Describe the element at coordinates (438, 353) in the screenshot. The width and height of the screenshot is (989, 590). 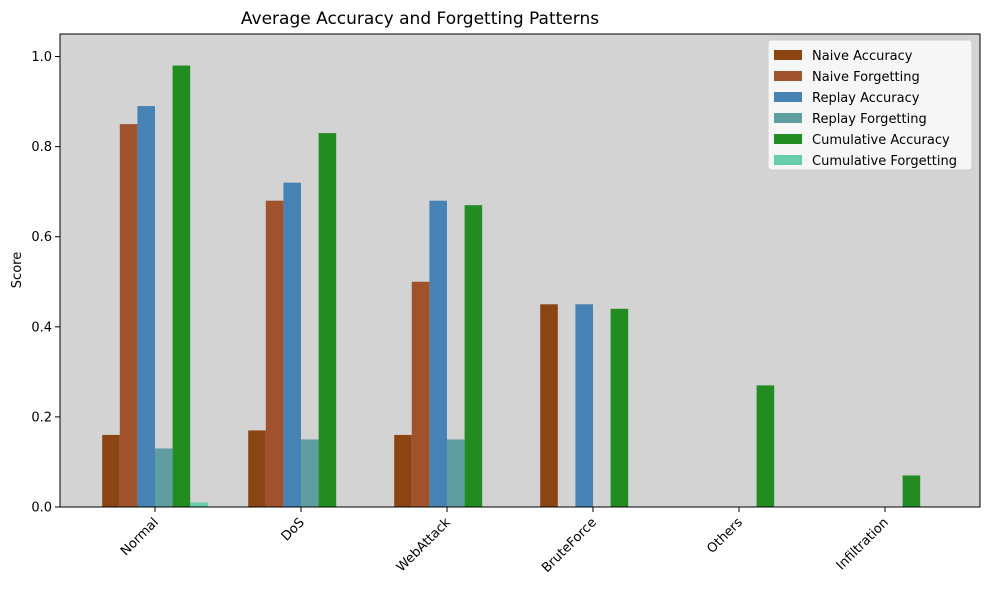
I see `bar-replay-accuracy-webattack` at that location.